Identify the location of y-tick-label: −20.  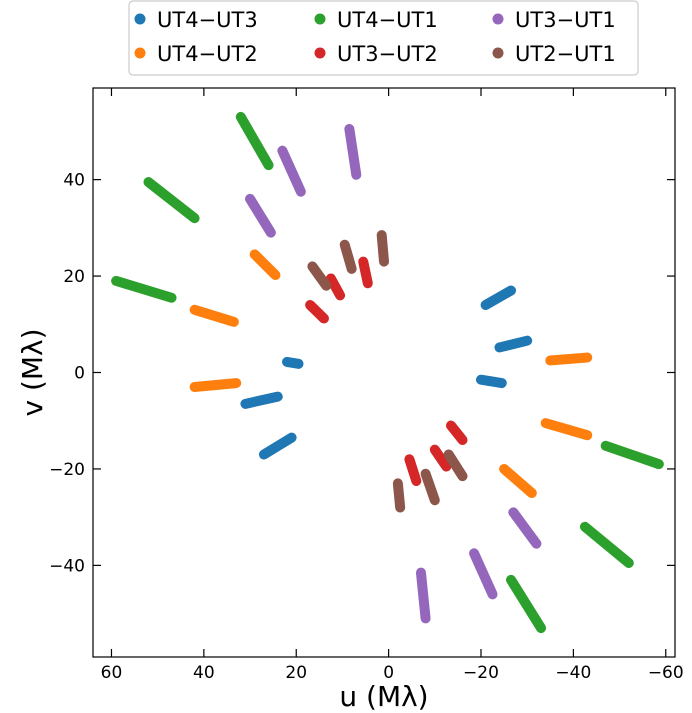
(67, 470).